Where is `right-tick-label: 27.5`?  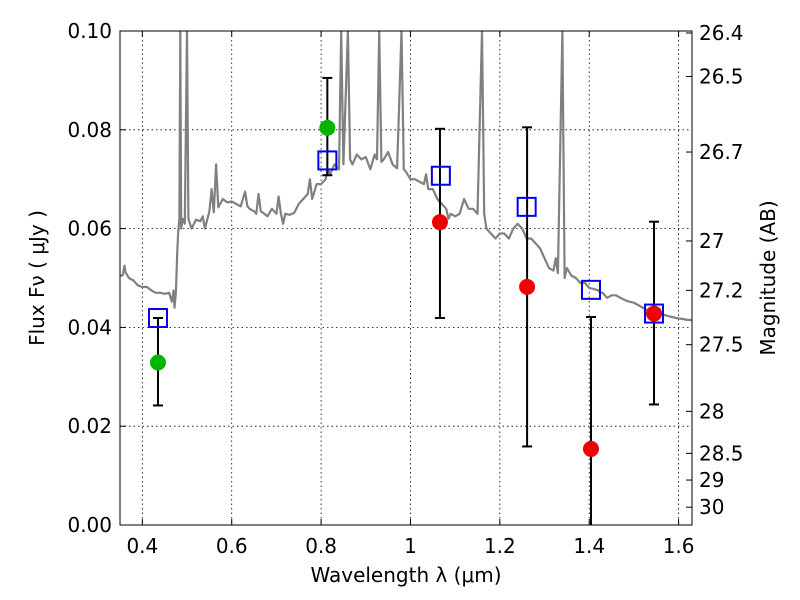
right-tick-label: 27.5 is located at coordinates (721, 345).